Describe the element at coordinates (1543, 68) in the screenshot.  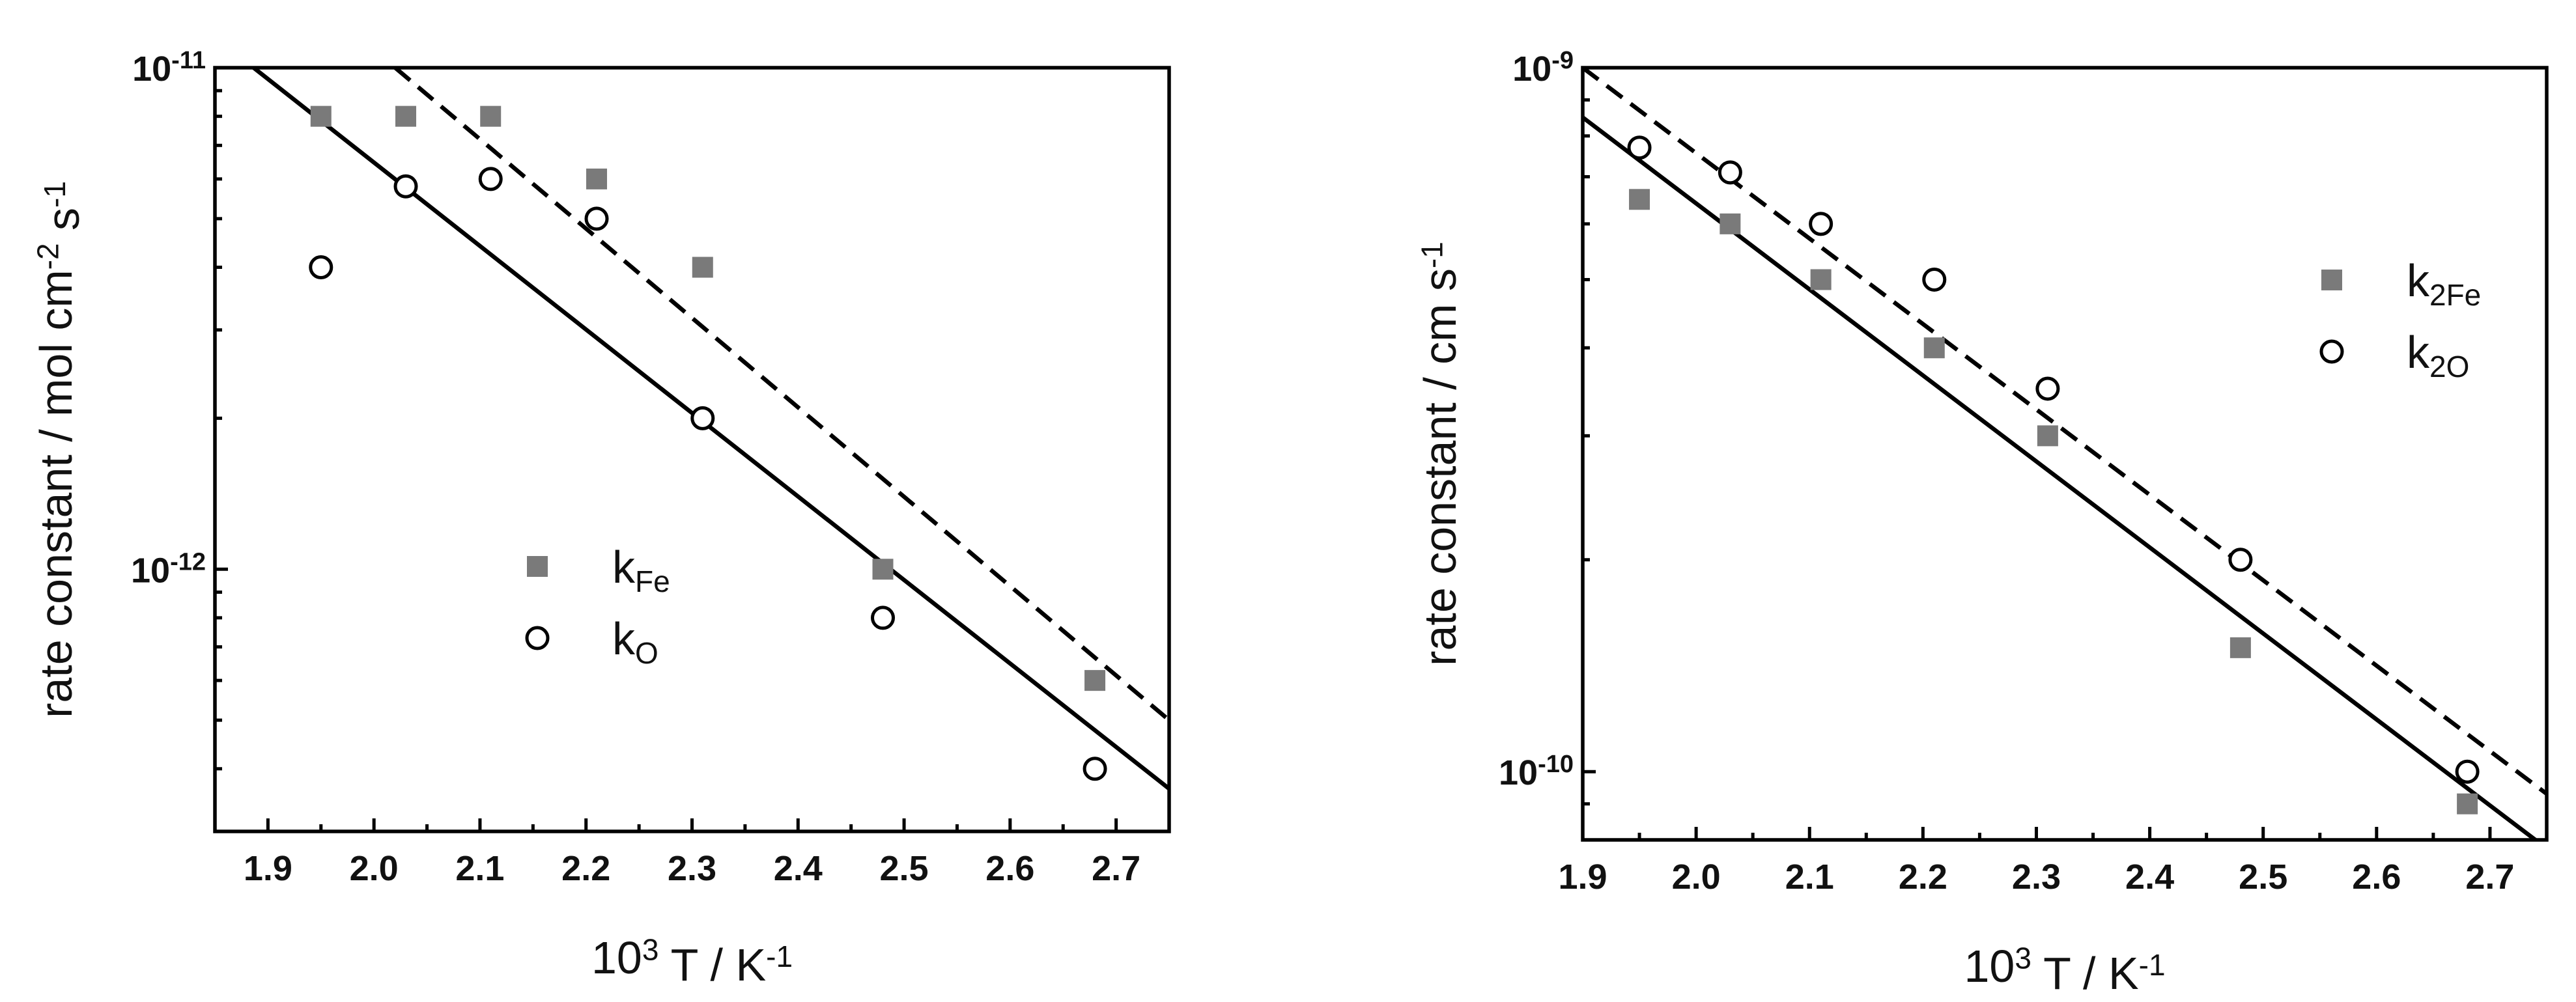
I see `y-tick-label: 10-9` at that location.